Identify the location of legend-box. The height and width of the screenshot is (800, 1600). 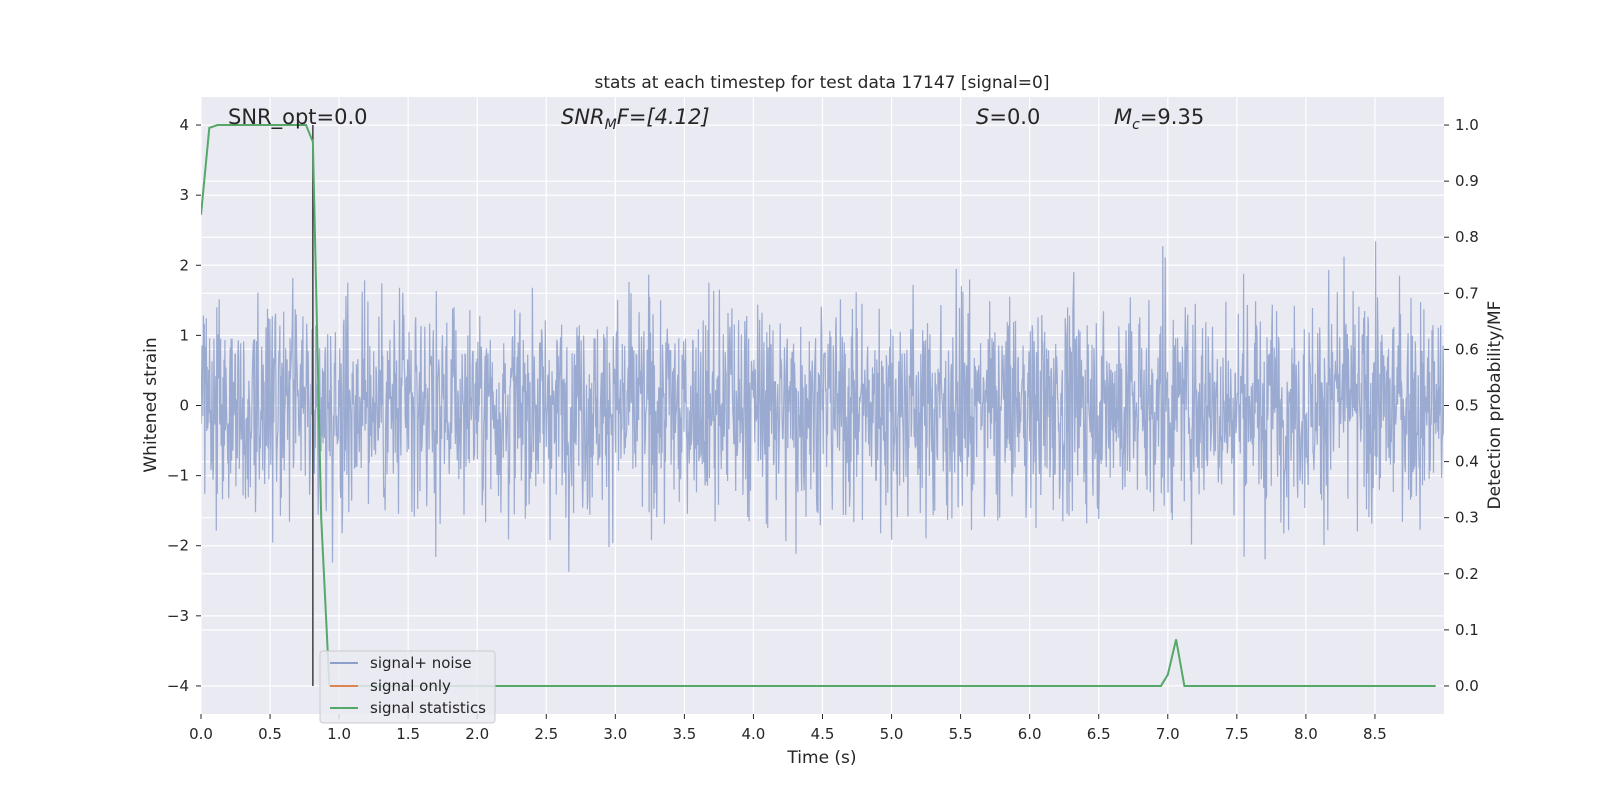
(407, 687).